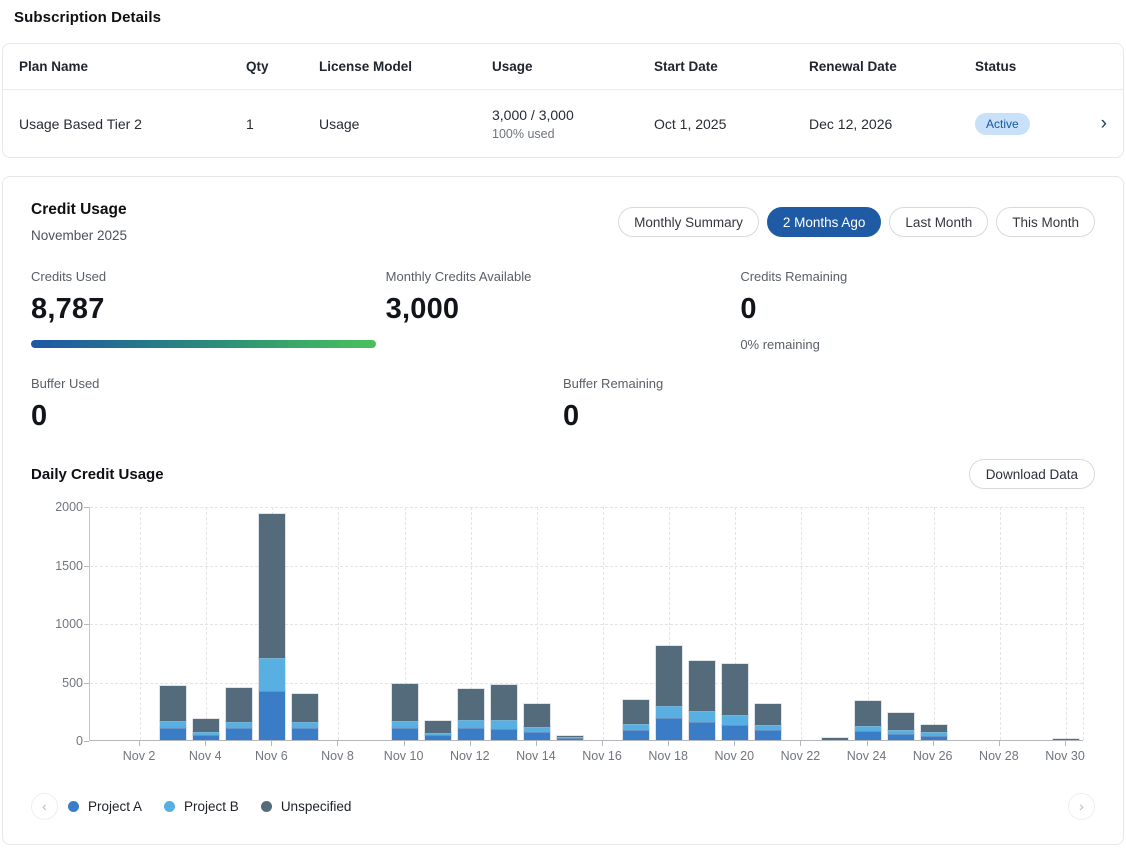 This screenshot has height=850, width=1126. What do you see at coordinates (271, 756) in the screenshot?
I see `x-axis-label: Nov 6` at bounding box center [271, 756].